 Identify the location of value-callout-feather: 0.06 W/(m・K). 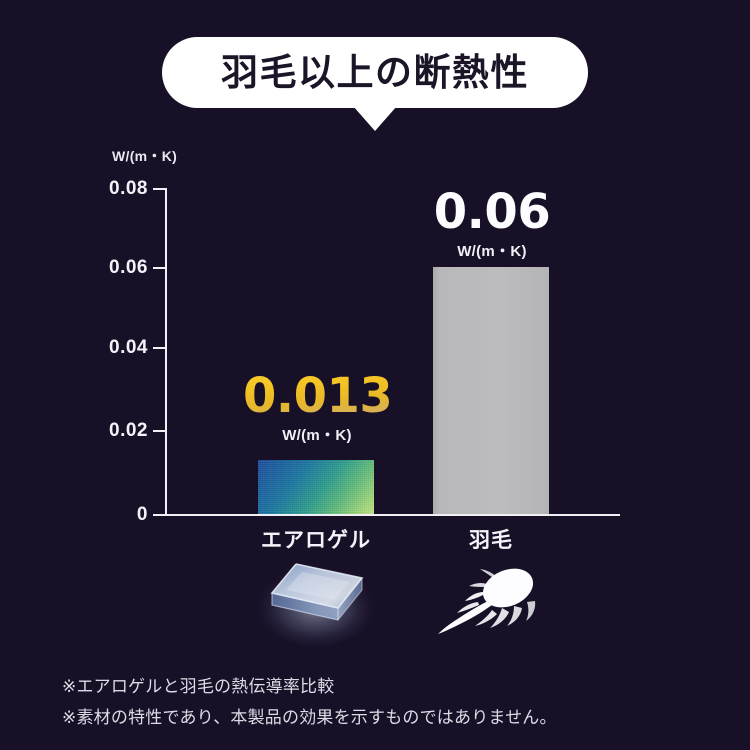
(492, 224).